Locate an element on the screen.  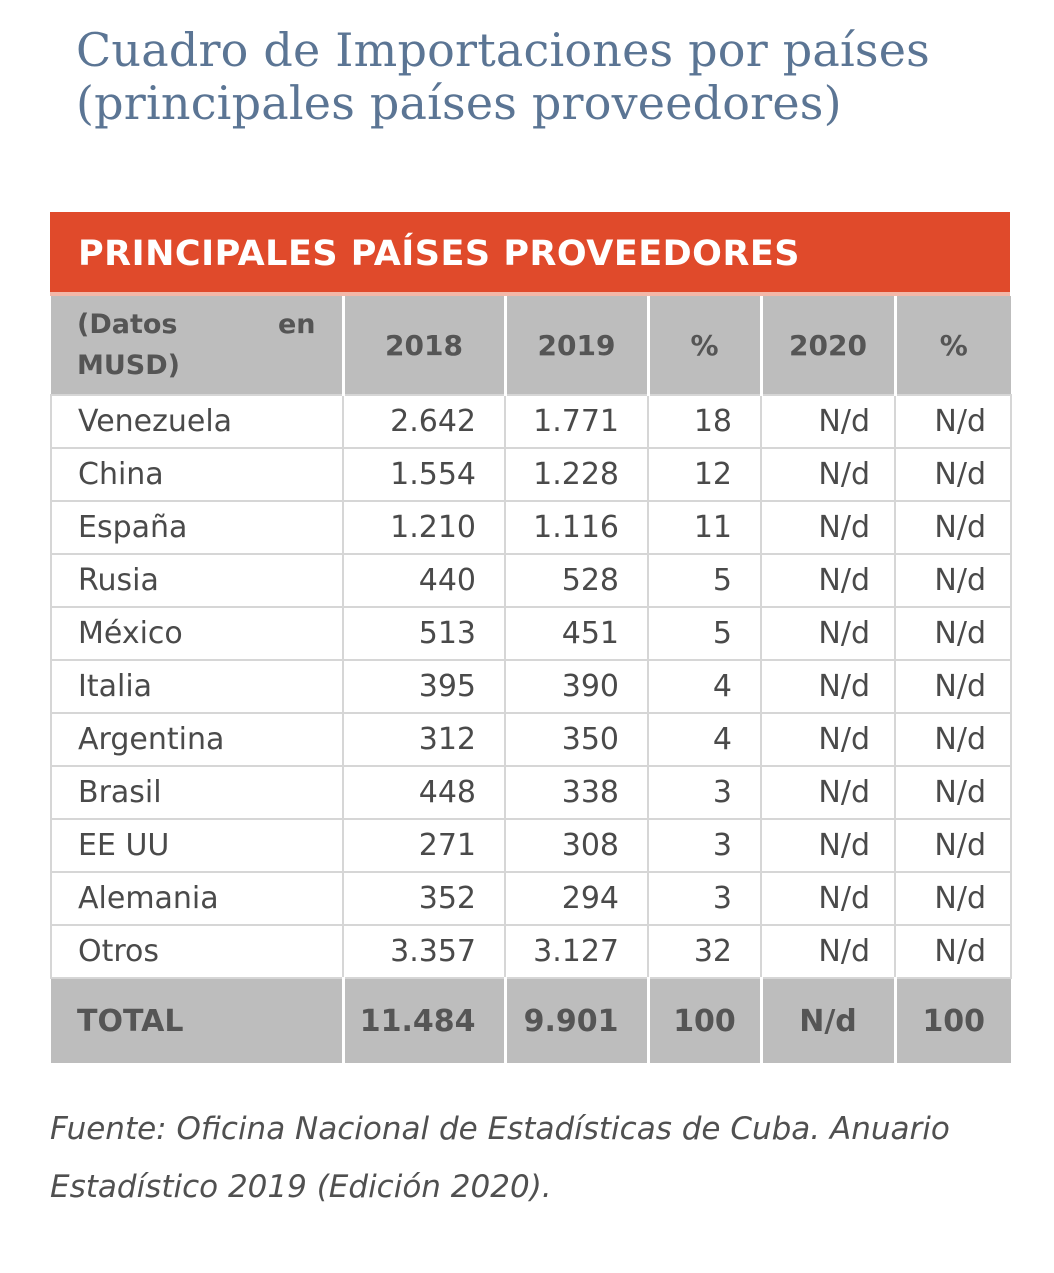
cell-pct-2019: 32 is located at coordinates (704, 951).